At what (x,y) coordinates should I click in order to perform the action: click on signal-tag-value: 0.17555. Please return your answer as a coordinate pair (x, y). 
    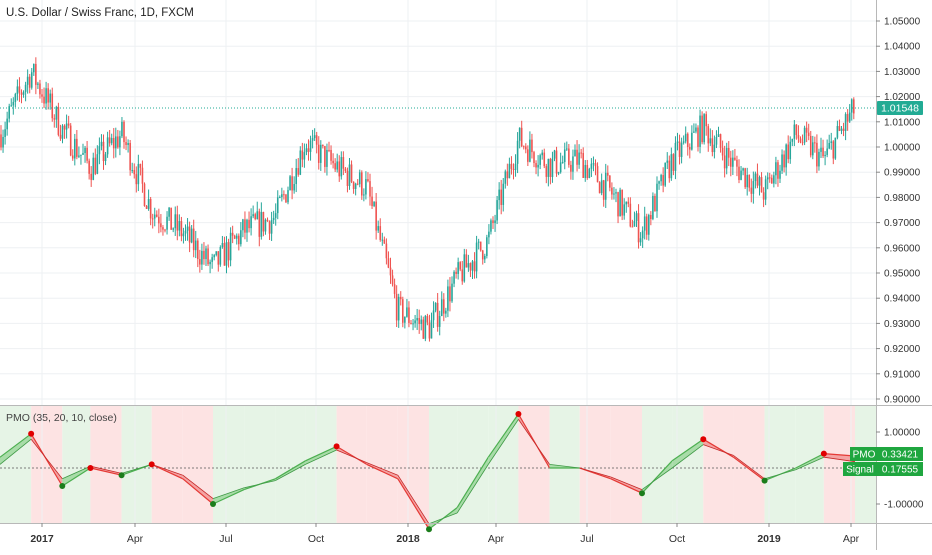
    Looking at the image, I should click on (900, 470).